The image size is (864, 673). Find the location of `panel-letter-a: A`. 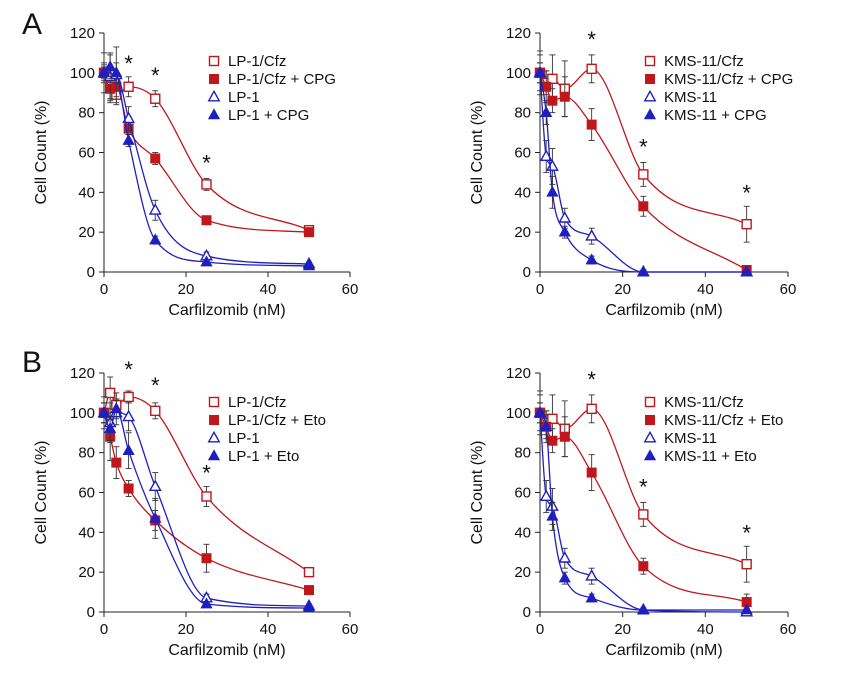

panel-letter-a: A is located at coordinates (32, 24).